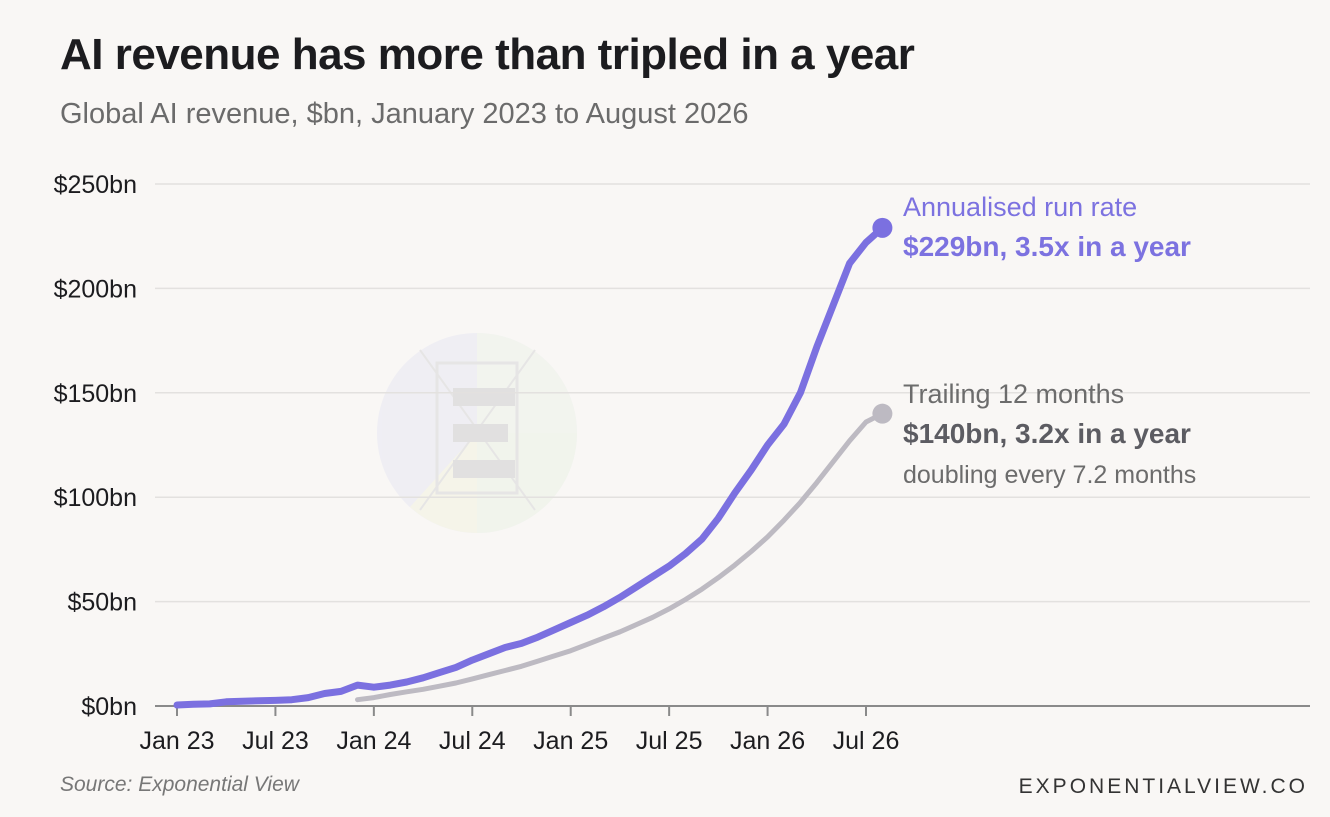 This screenshot has height=817, width=1330. I want to click on y-tick-label: $100bn, so click(95, 498).